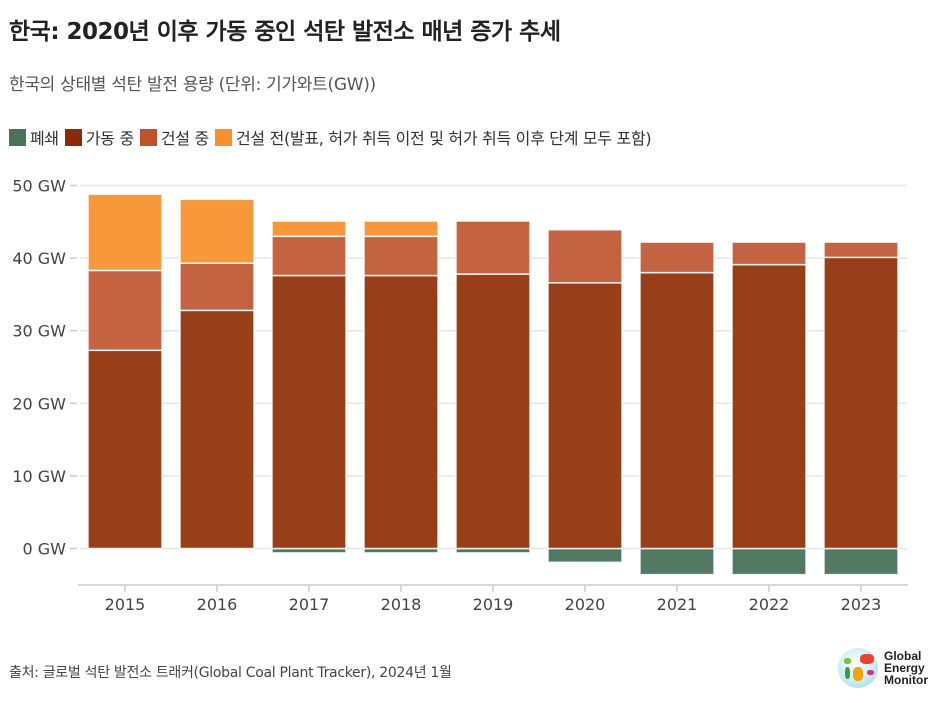 The image size is (939, 703). I want to click on legend-swatch-construction, so click(148, 137).